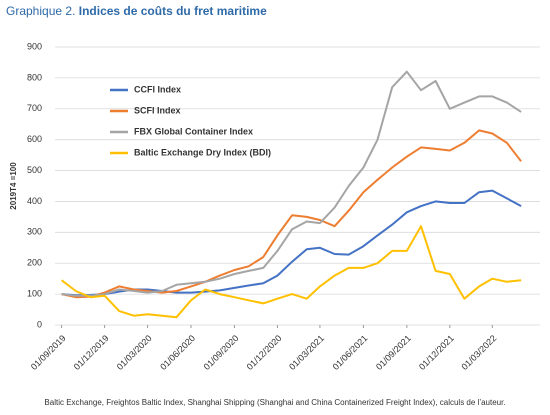  What do you see at coordinates (48, 352) in the screenshot?
I see `x-tick-label: 01/09/2019` at bounding box center [48, 352].